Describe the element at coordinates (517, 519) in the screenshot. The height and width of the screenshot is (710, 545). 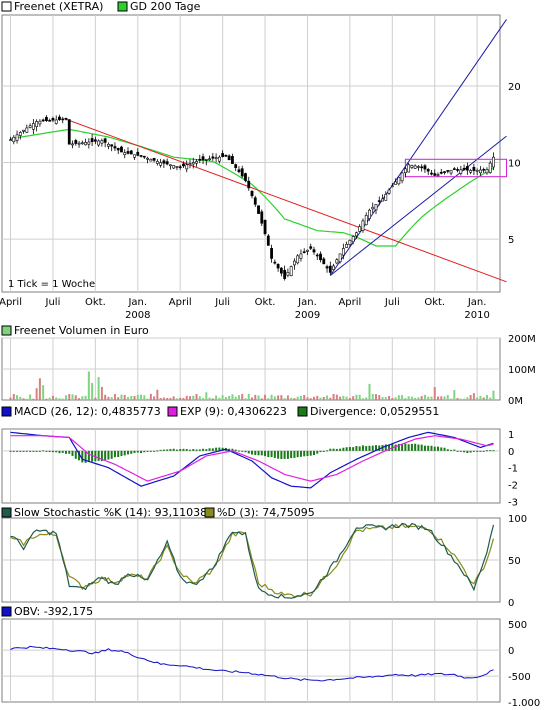
I see `stochastic-axis-tick: 100` at that location.